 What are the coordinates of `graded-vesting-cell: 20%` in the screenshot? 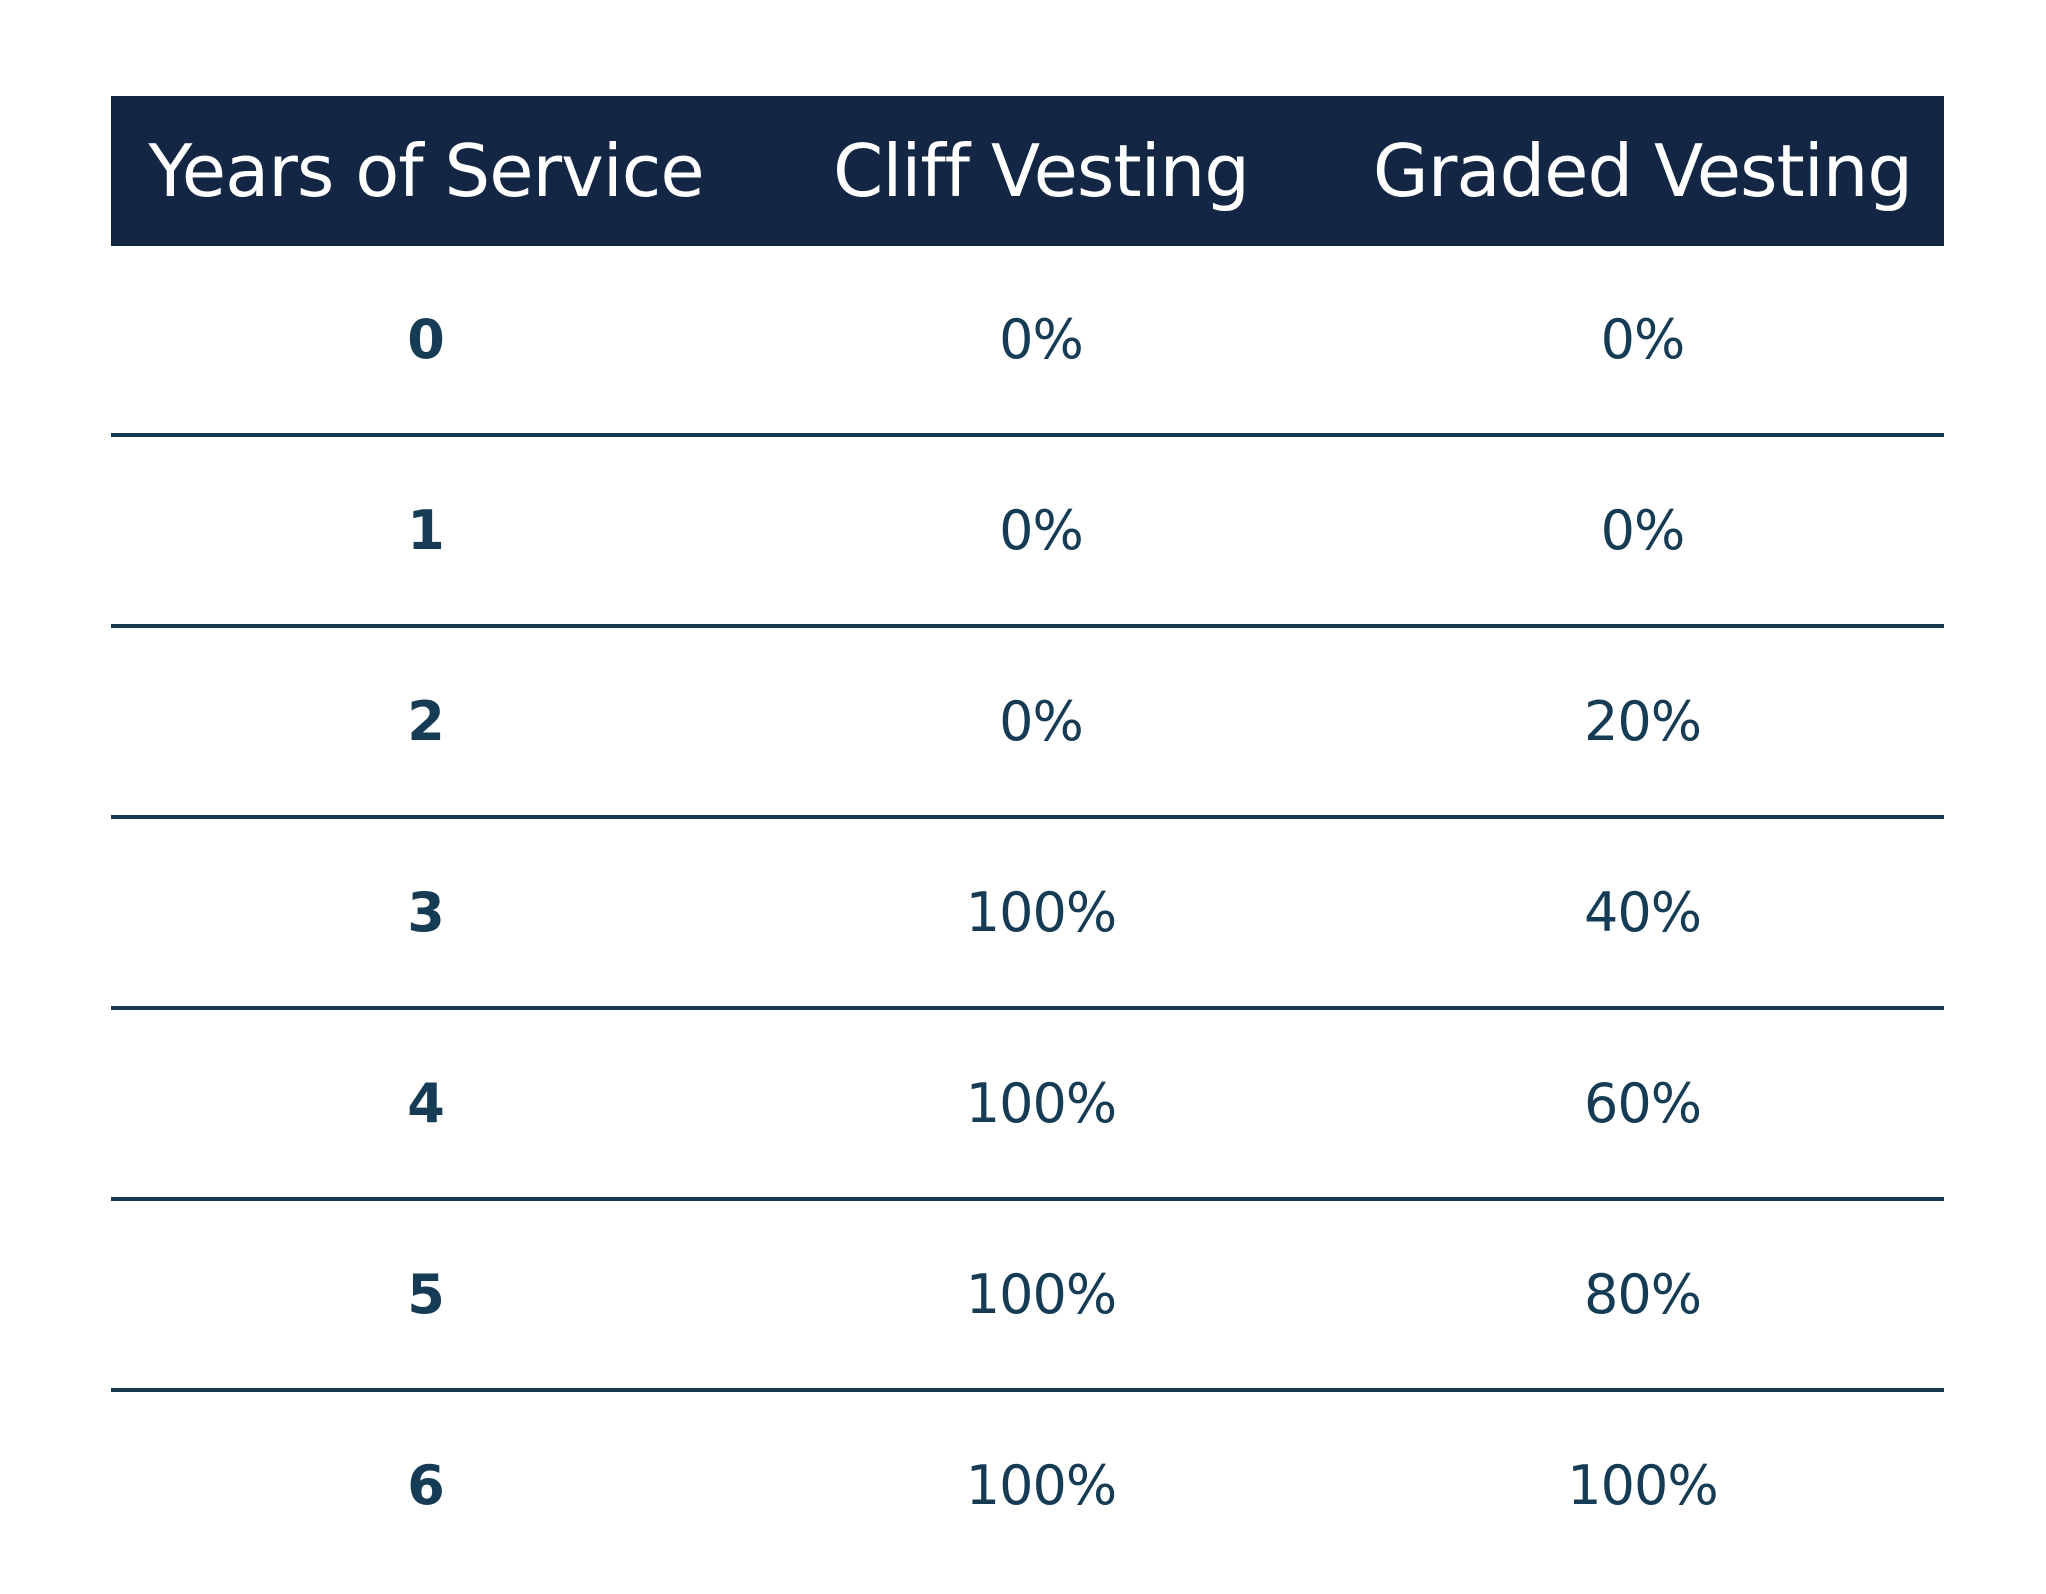 It's located at (1642, 721).